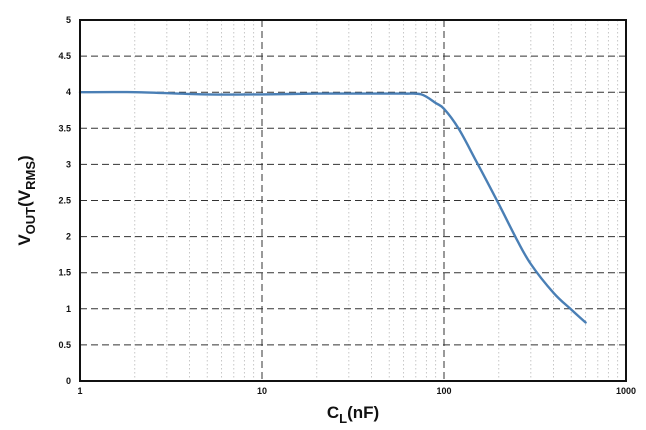  What do you see at coordinates (68, 92) in the screenshot?
I see `y-tick-label: 4` at bounding box center [68, 92].